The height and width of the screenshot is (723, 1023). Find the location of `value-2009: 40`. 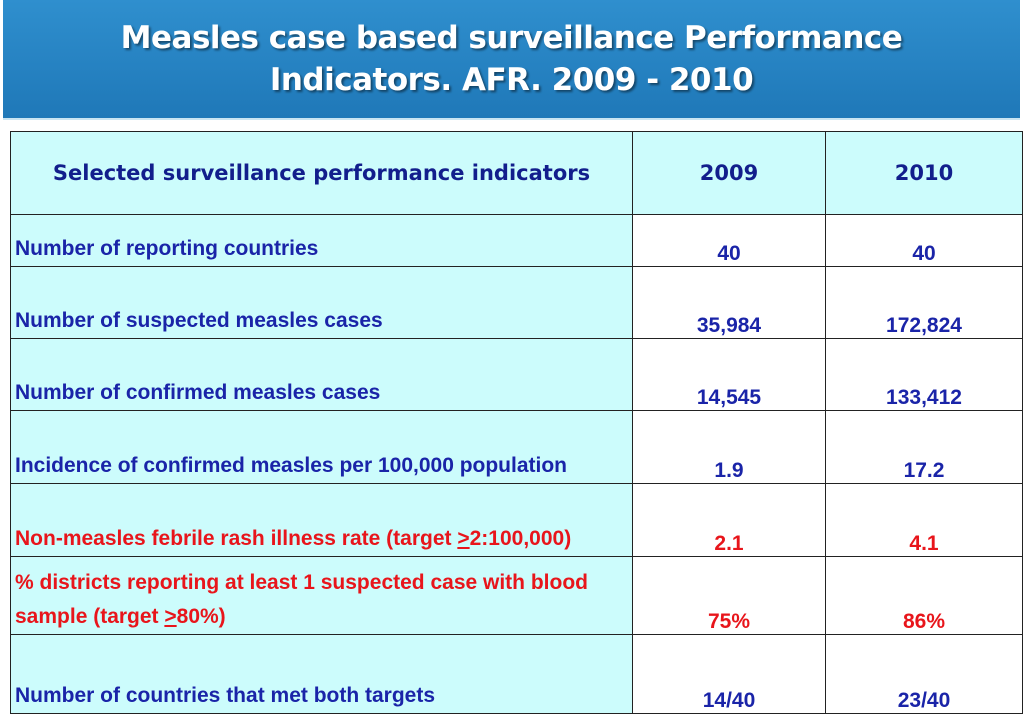

value-2009: 40 is located at coordinates (729, 240).